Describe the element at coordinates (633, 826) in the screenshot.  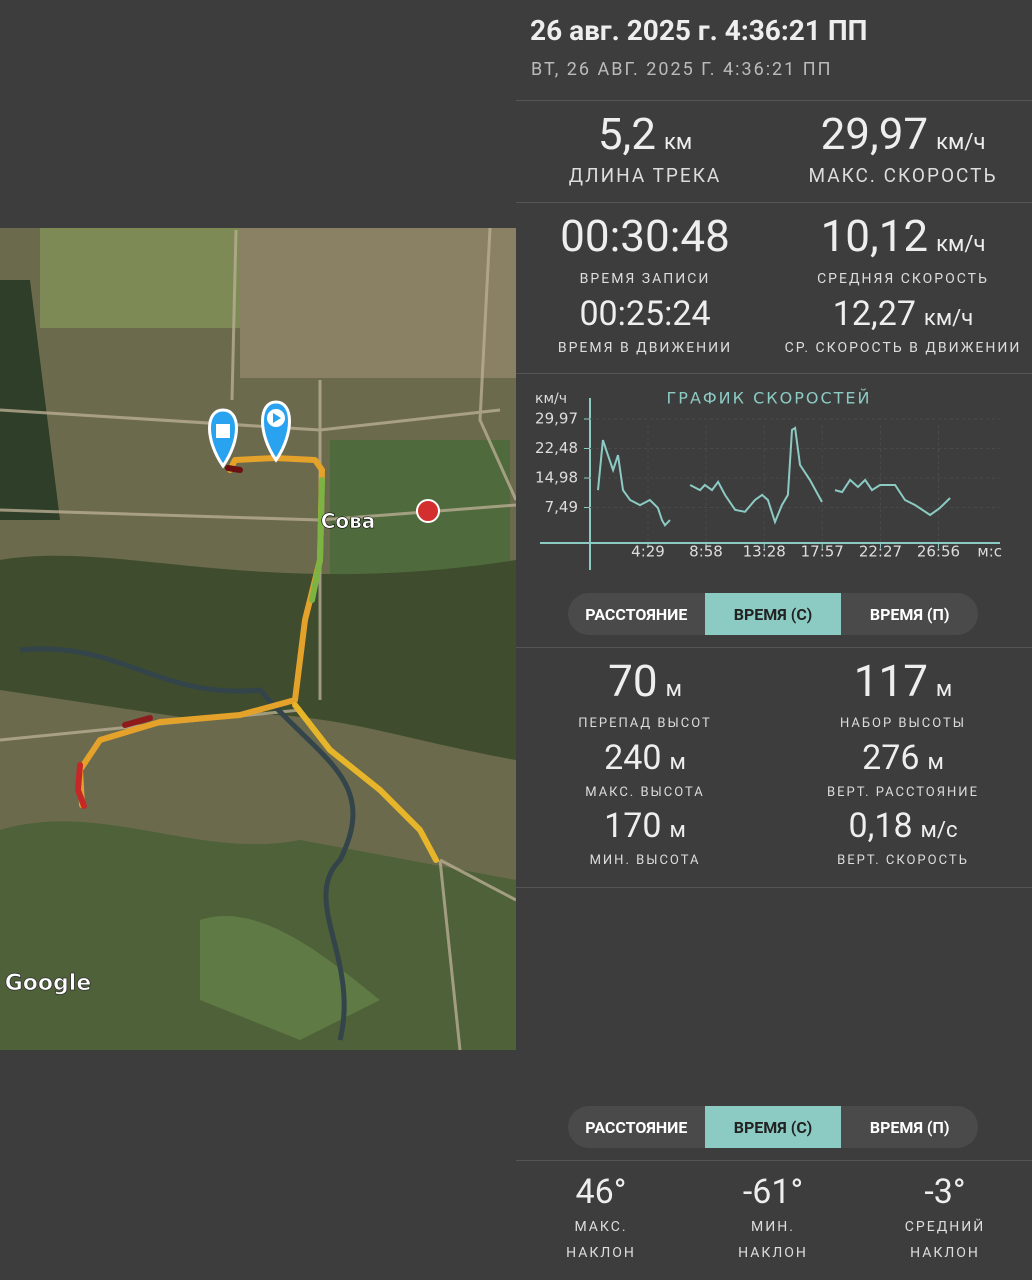
I see `stat-number: 170` at that location.